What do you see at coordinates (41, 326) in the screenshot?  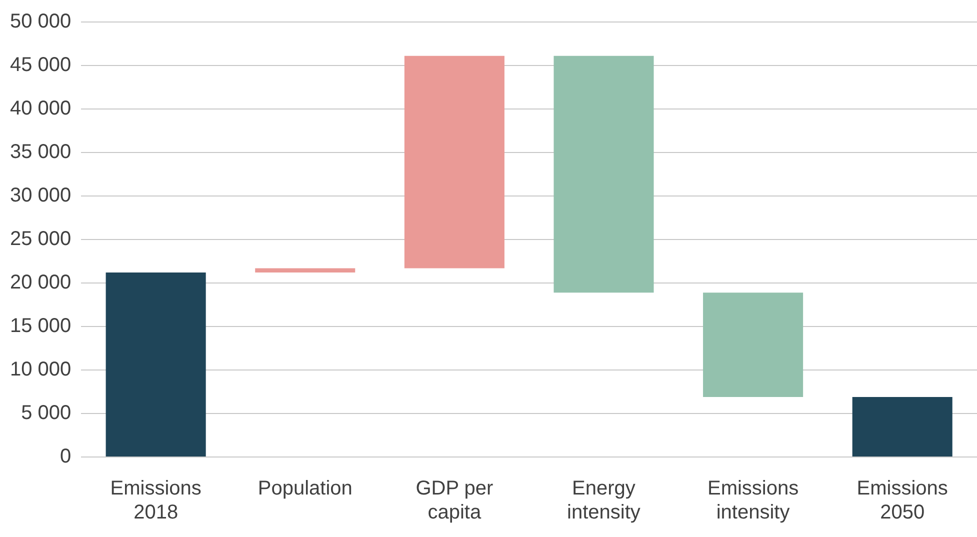 I see `y-tick-label: 15 000` at bounding box center [41, 326].